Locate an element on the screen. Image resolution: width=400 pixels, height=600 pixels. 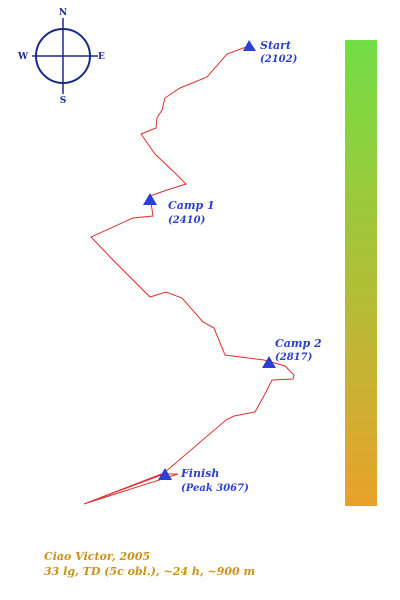
waypoint-marker-finish is located at coordinates (165, 474).